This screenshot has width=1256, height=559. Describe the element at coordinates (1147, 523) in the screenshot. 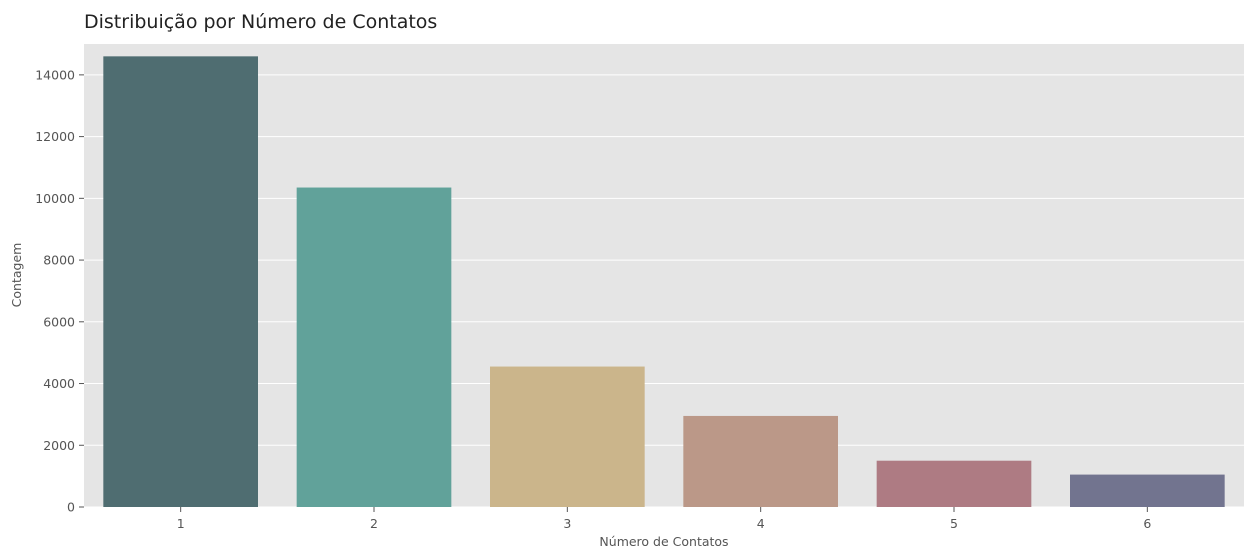

I see `x-tick-label: 6` at that location.